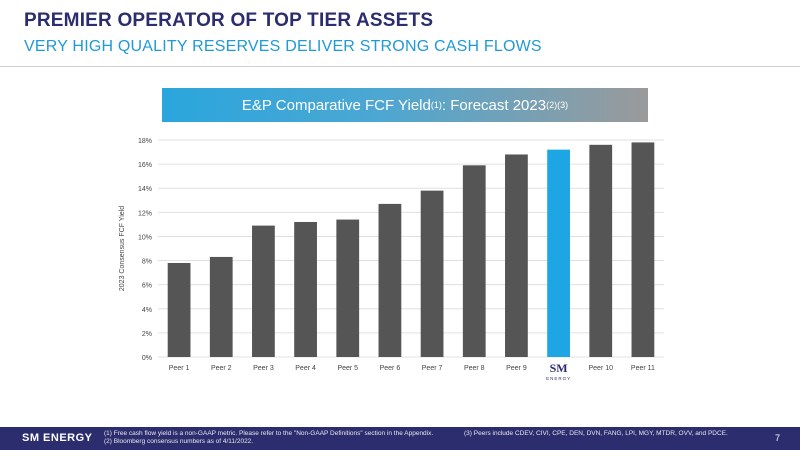 The image size is (800, 450). I want to click on x-tick-label: Peer 8, so click(474, 368).